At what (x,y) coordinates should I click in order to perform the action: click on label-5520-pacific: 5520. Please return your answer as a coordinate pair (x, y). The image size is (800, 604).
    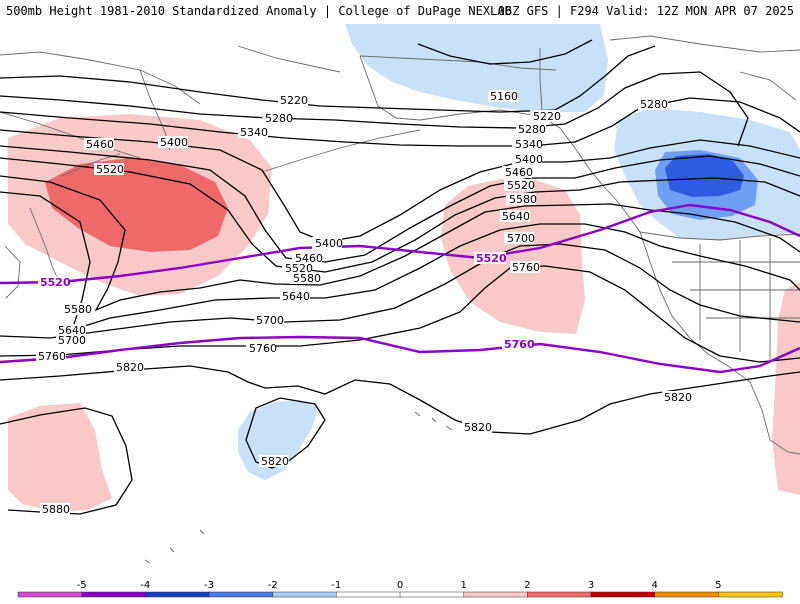
    Looking at the image, I should click on (299, 268).